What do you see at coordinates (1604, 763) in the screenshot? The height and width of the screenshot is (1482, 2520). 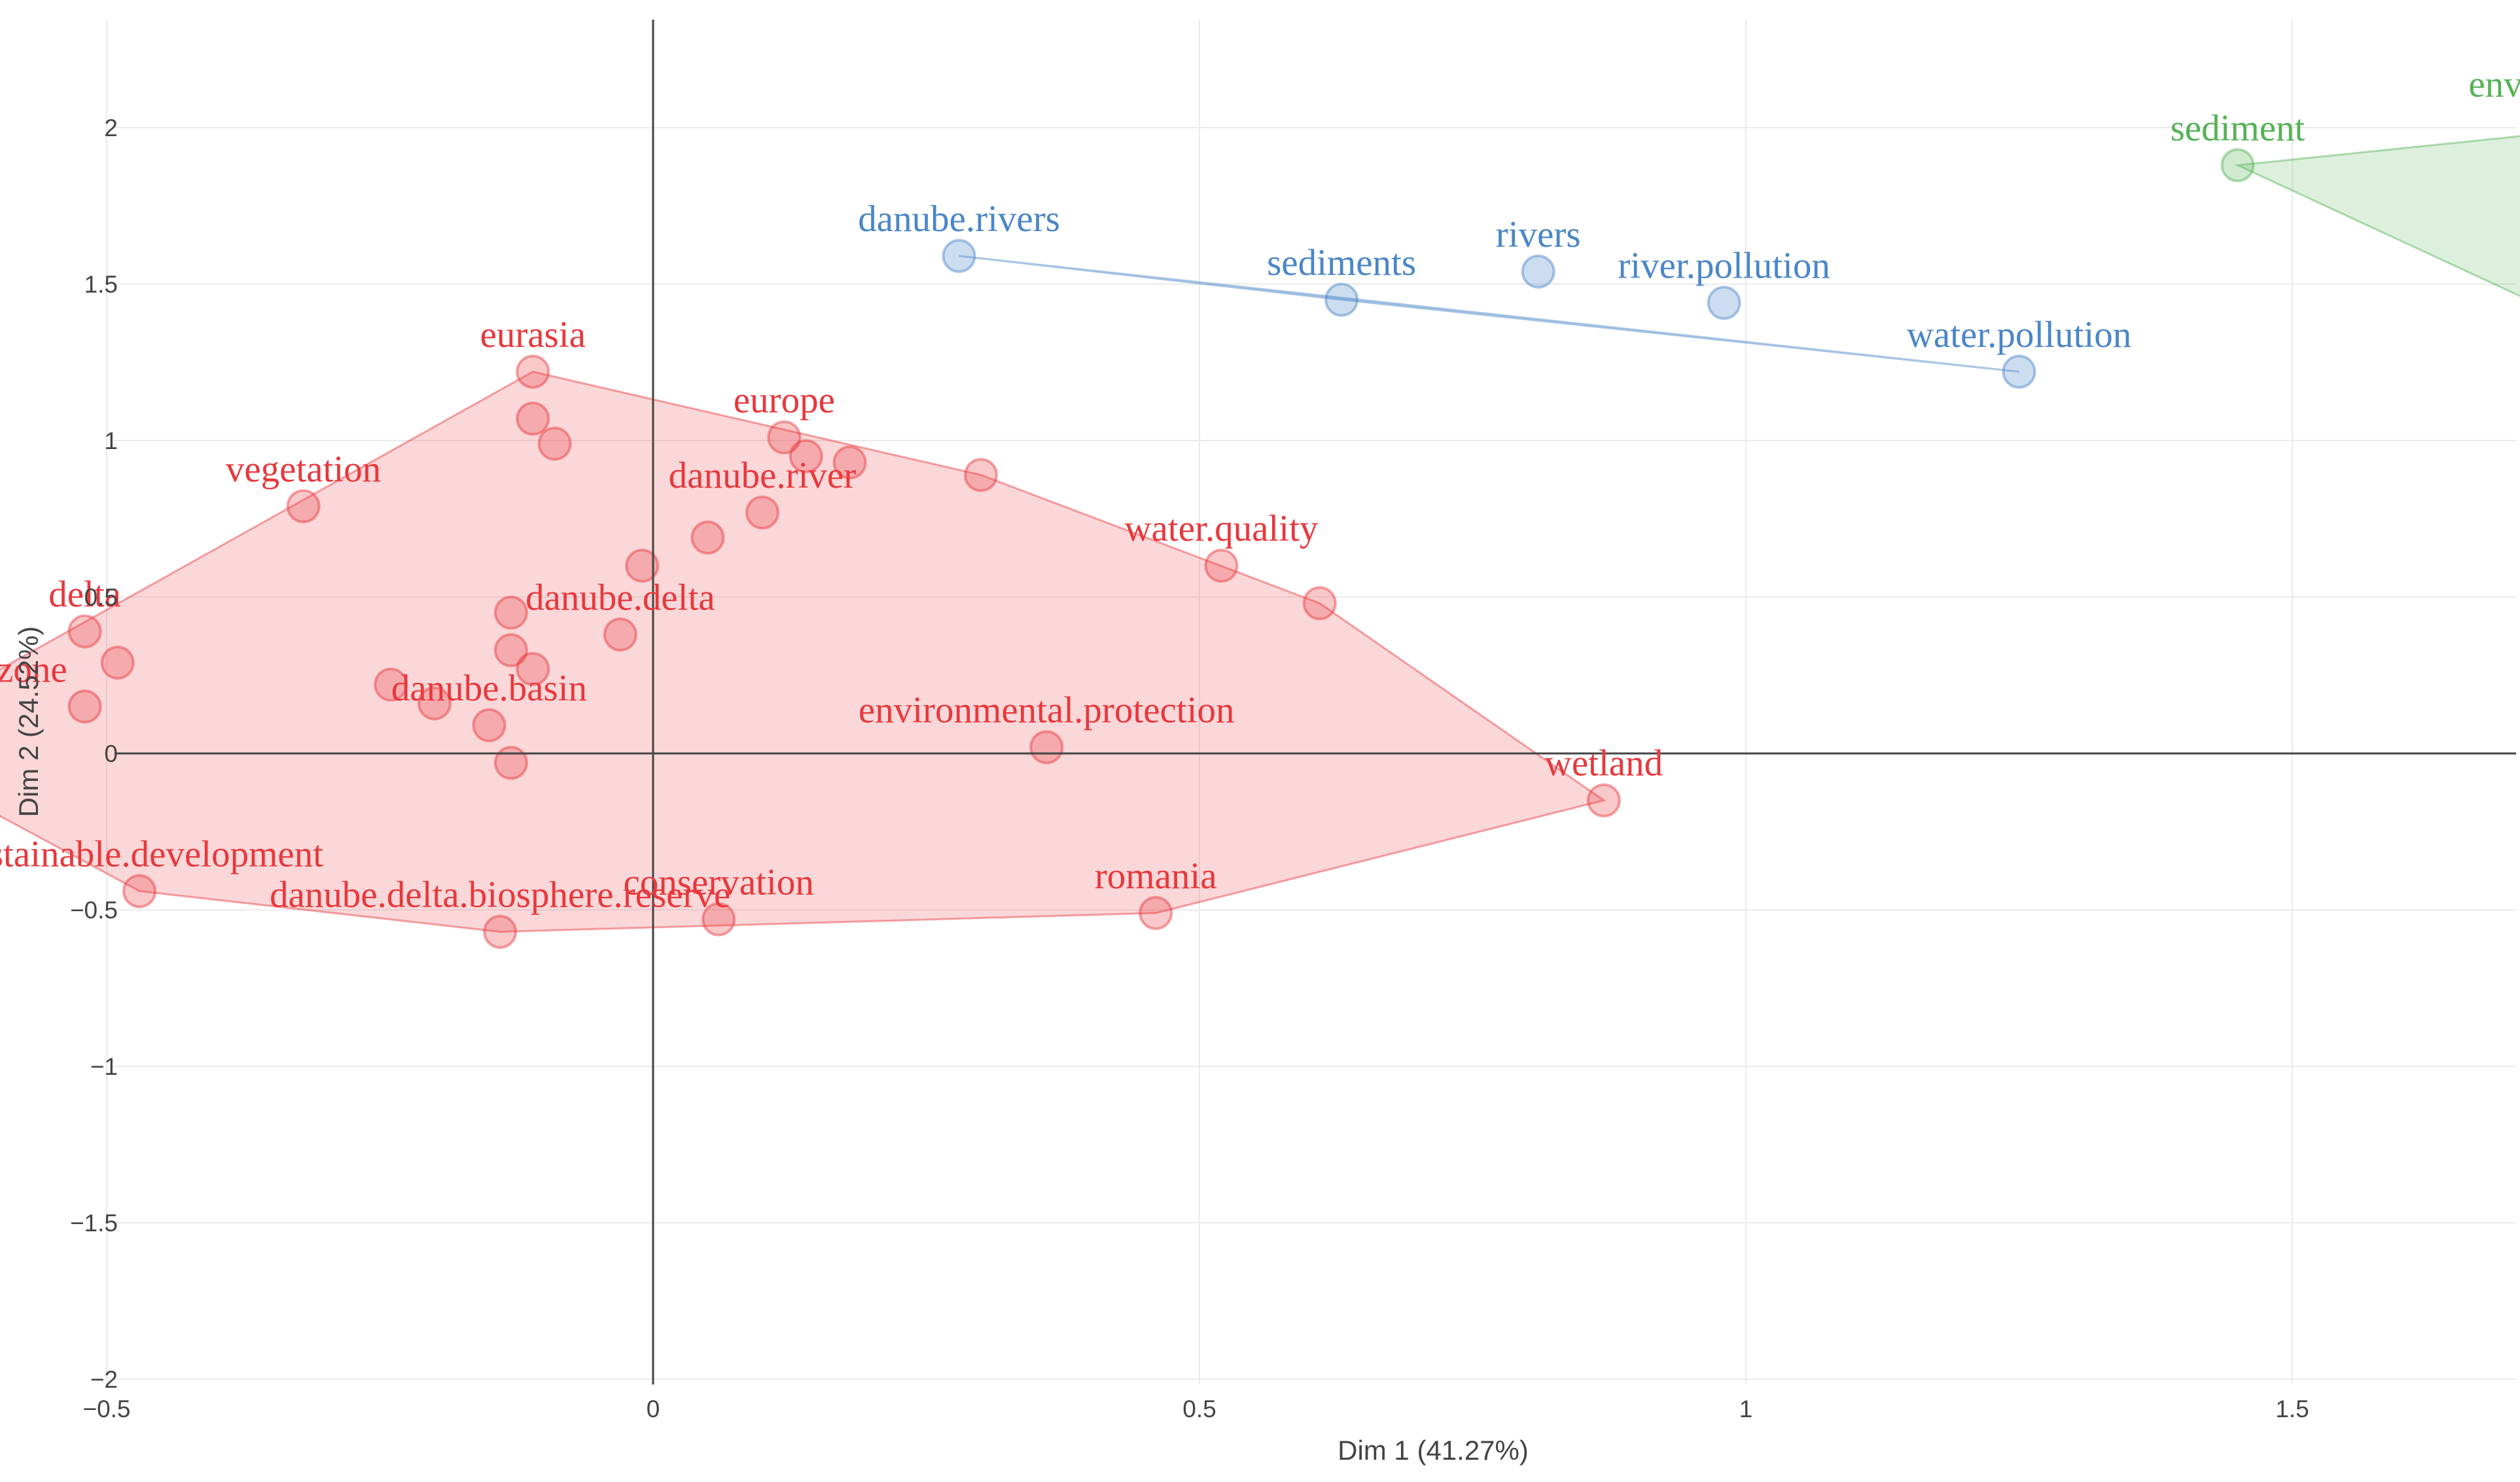 I see `point-label: wetland` at bounding box center [1604, 763].